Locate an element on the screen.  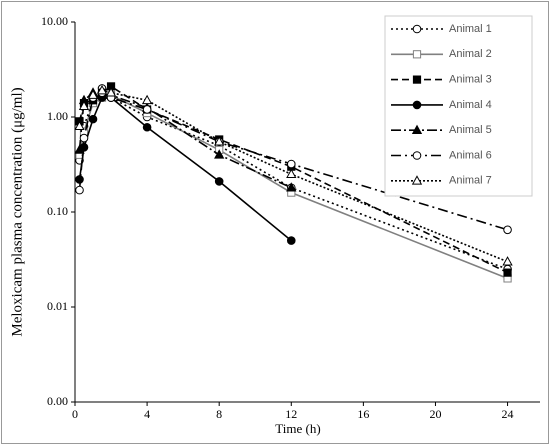
x-tick-label: 0 is located at coordinates (75, 414).